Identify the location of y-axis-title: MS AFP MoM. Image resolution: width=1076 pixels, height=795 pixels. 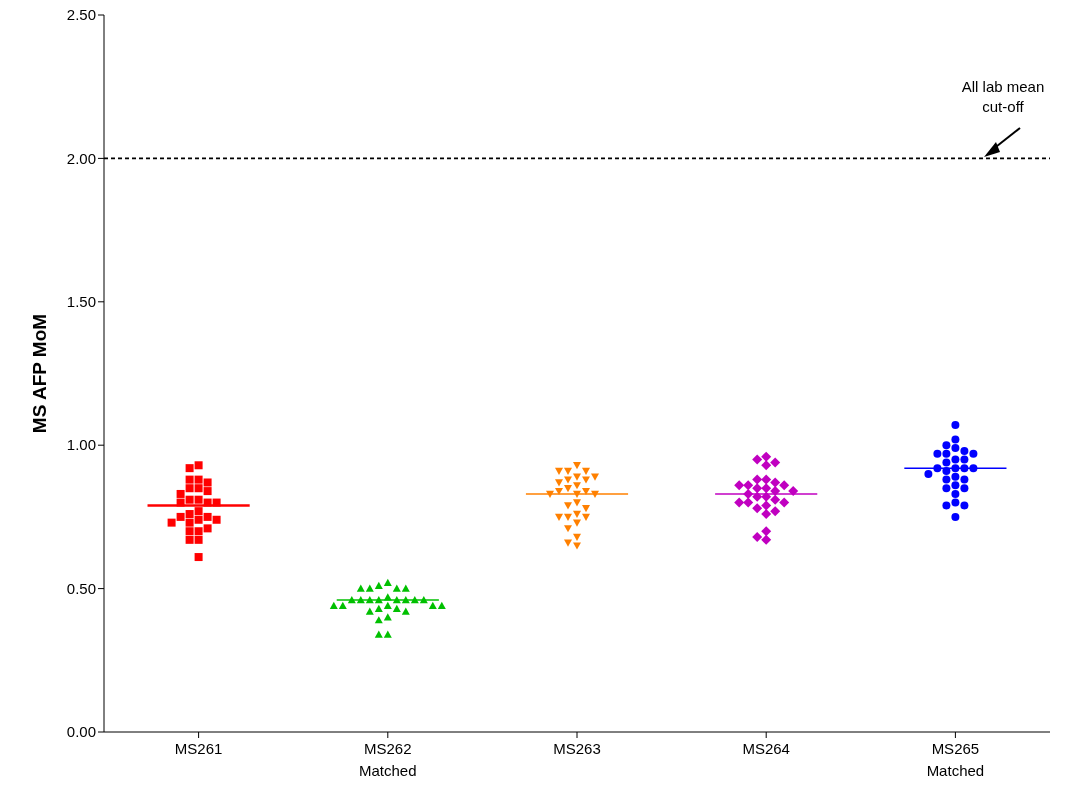
(39, 373).